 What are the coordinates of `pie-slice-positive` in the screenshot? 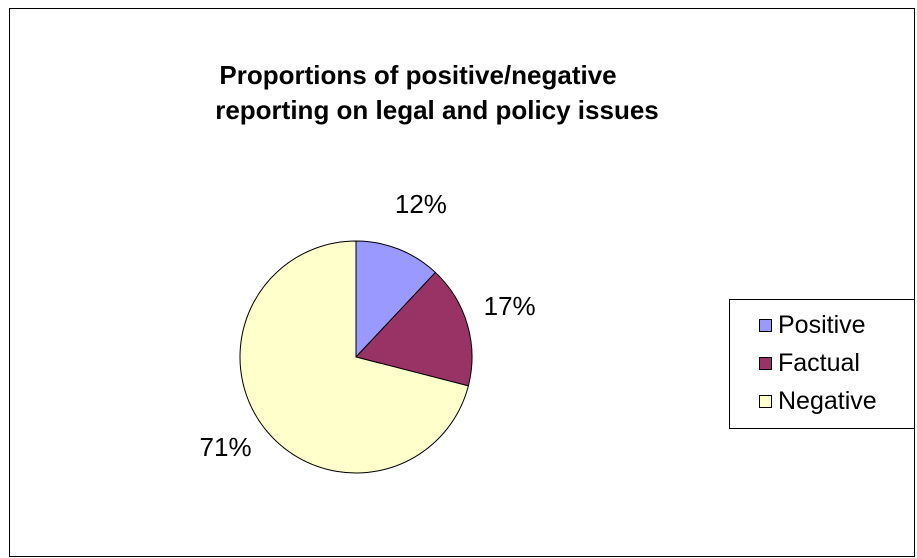 It's located at (396, 299).